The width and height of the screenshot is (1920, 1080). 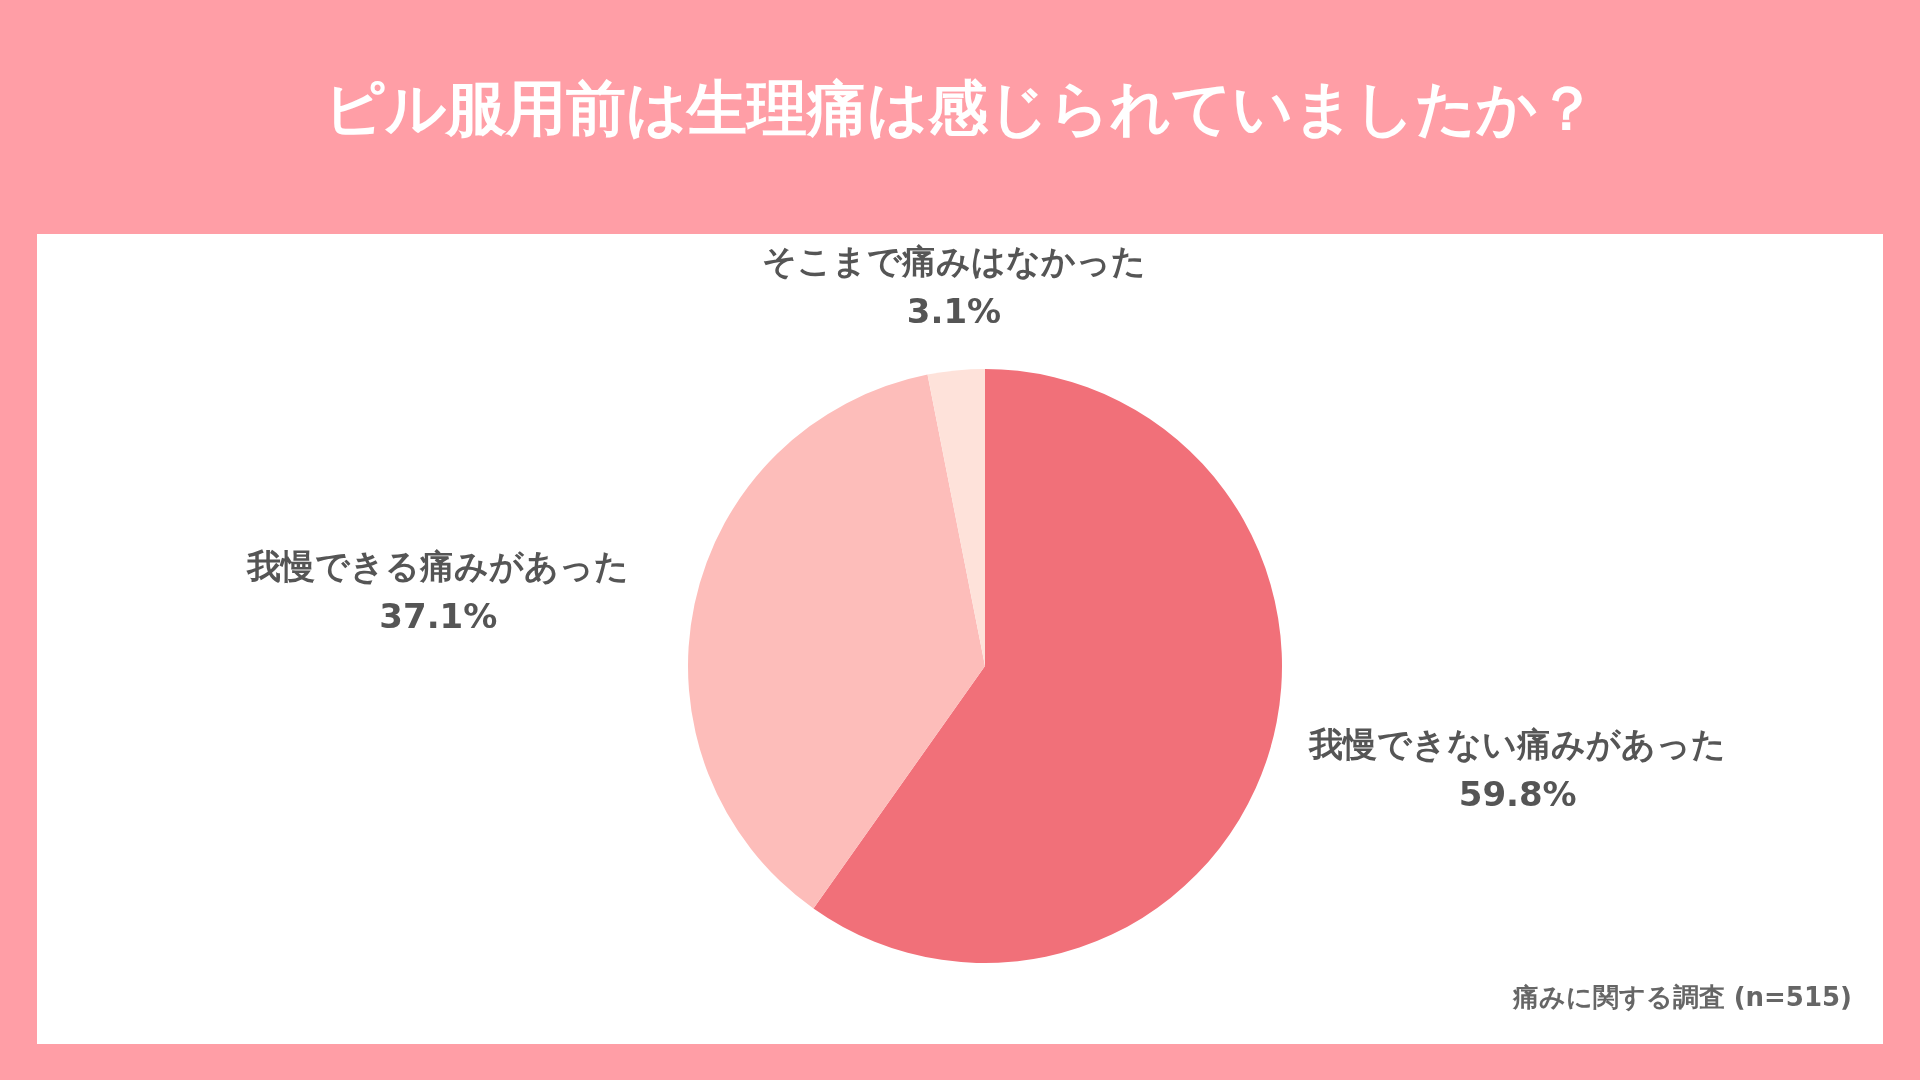 What do you see at coordinates (1517, 794) in the screenshot?
I see `data-label: 59.8%` at bounding box center [1517, 794].